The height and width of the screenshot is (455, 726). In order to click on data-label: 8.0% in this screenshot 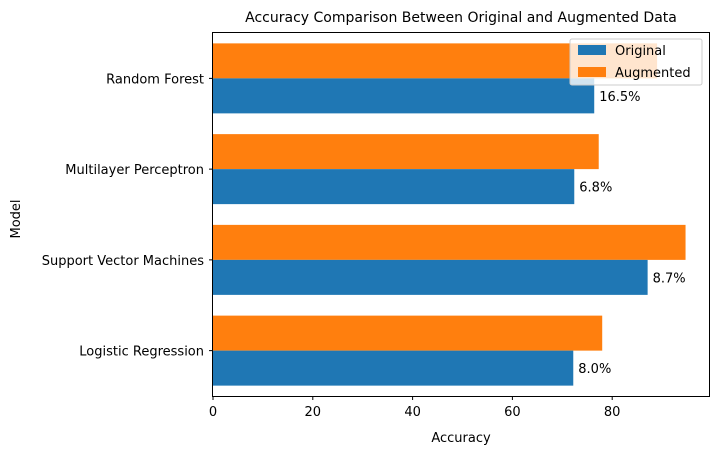, I will do `click(594, 369)`.